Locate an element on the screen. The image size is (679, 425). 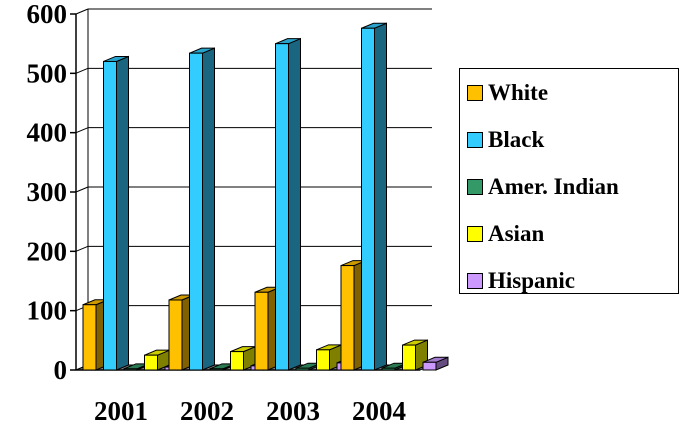
bar-black-2004 is located at coordinates (374, 196).